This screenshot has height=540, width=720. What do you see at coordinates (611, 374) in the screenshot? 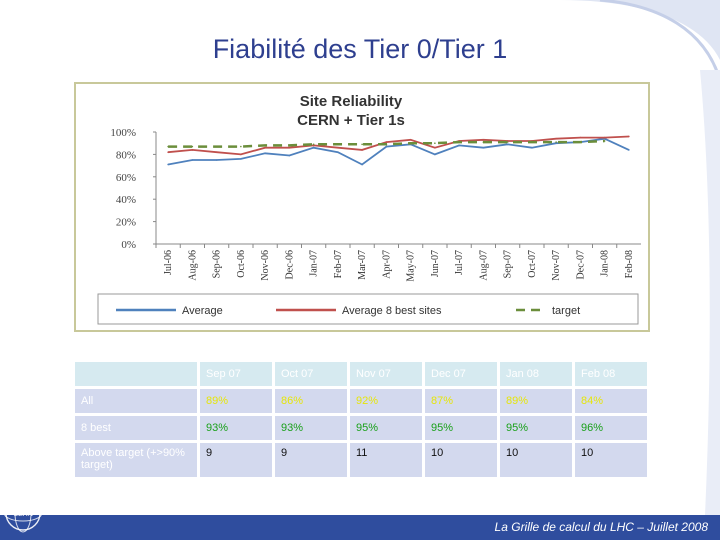
I see `column-header: Feb 08` at bounding box center [611, 374].